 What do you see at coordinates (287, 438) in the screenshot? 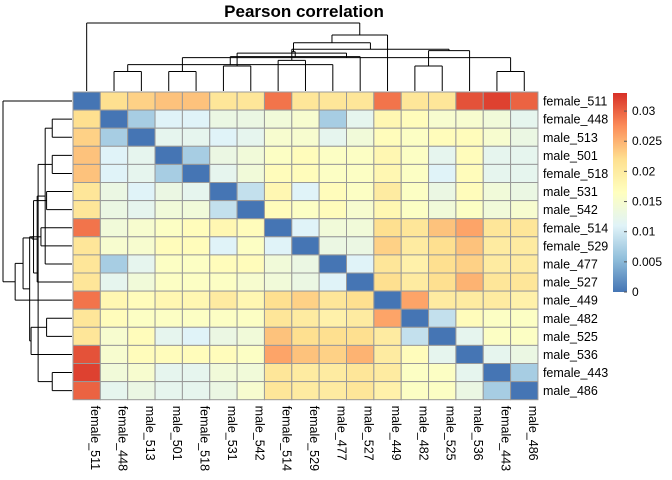
I see `column-label: female_514` at bounding box center [287, 438].